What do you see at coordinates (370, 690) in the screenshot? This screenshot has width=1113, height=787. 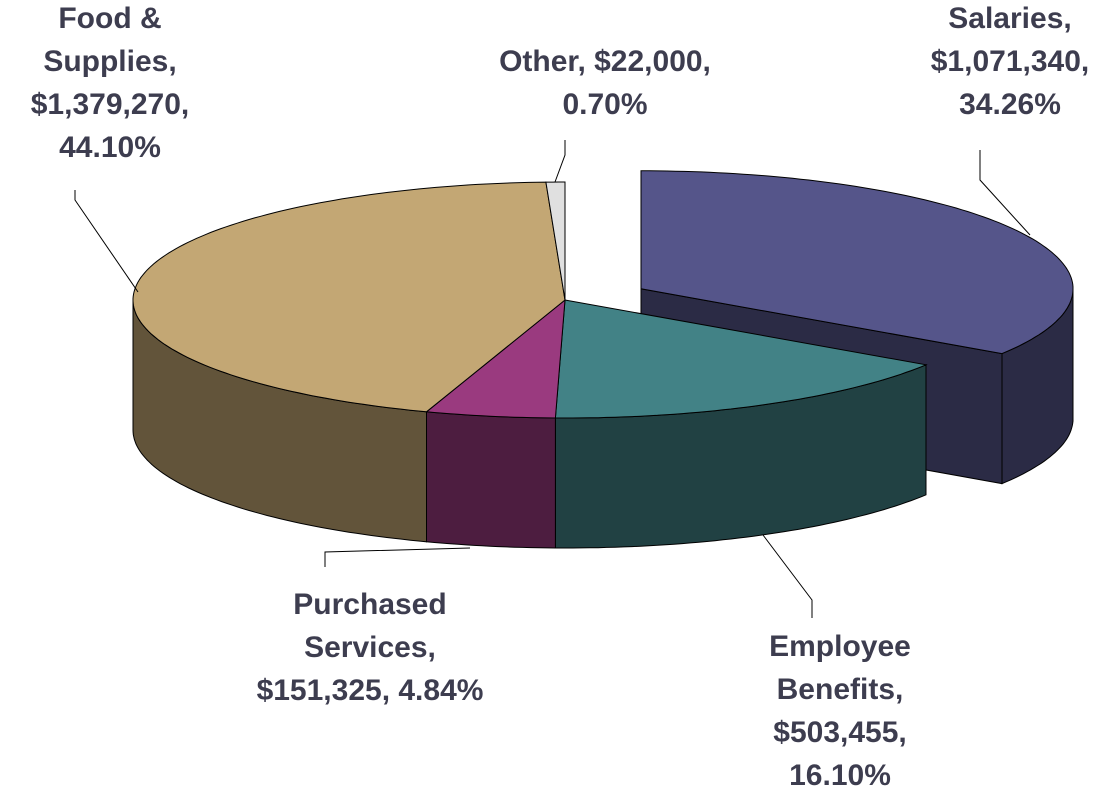 I see `data-label: $151,325, 4.84%` at bounding box center [370, 690].